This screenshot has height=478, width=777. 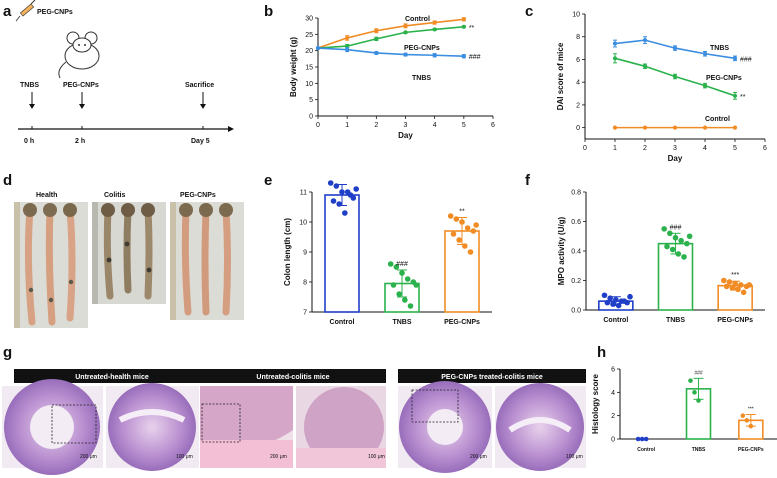 What do you see at coordinates (585, 148) in the screenshot?
I see `x-tick-label: 0` at bounding box center [585, 148].